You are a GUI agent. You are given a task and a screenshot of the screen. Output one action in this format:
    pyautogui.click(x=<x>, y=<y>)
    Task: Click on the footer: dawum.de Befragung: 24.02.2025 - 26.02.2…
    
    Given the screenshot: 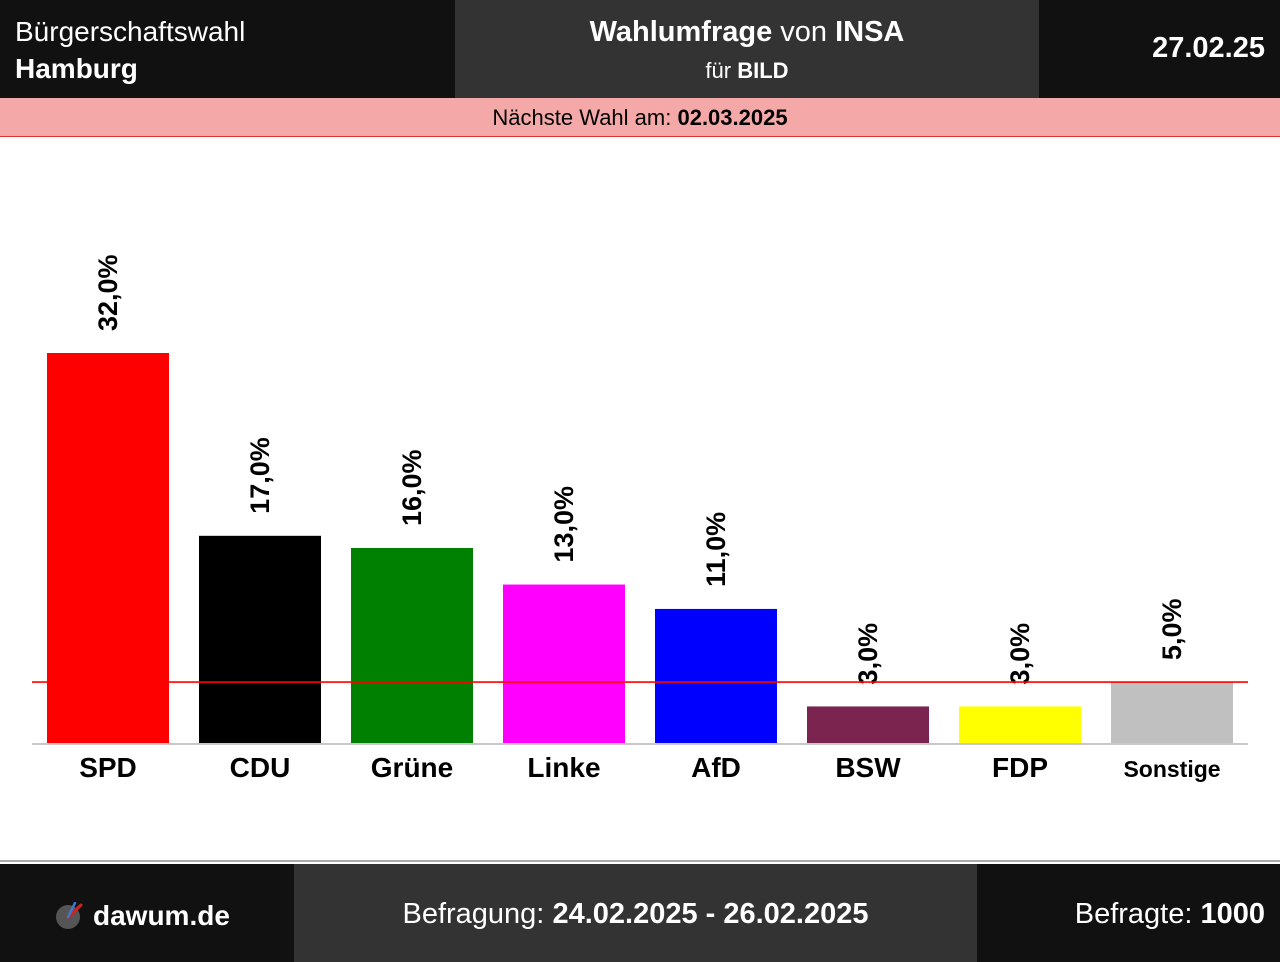 What is the action you would take?
    pyautogui.click(x=640, y=911)
    